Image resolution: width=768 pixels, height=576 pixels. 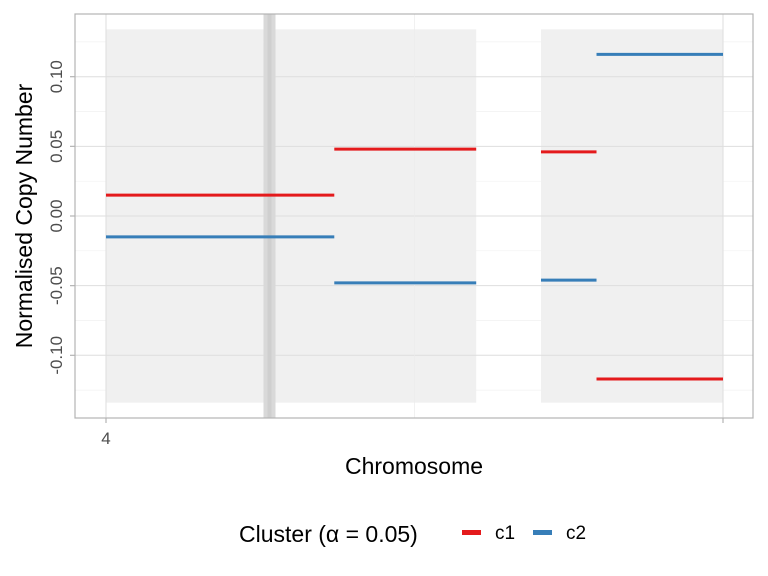 I want to click on y-tick-label: 0.05, so click(x=56, y=146).